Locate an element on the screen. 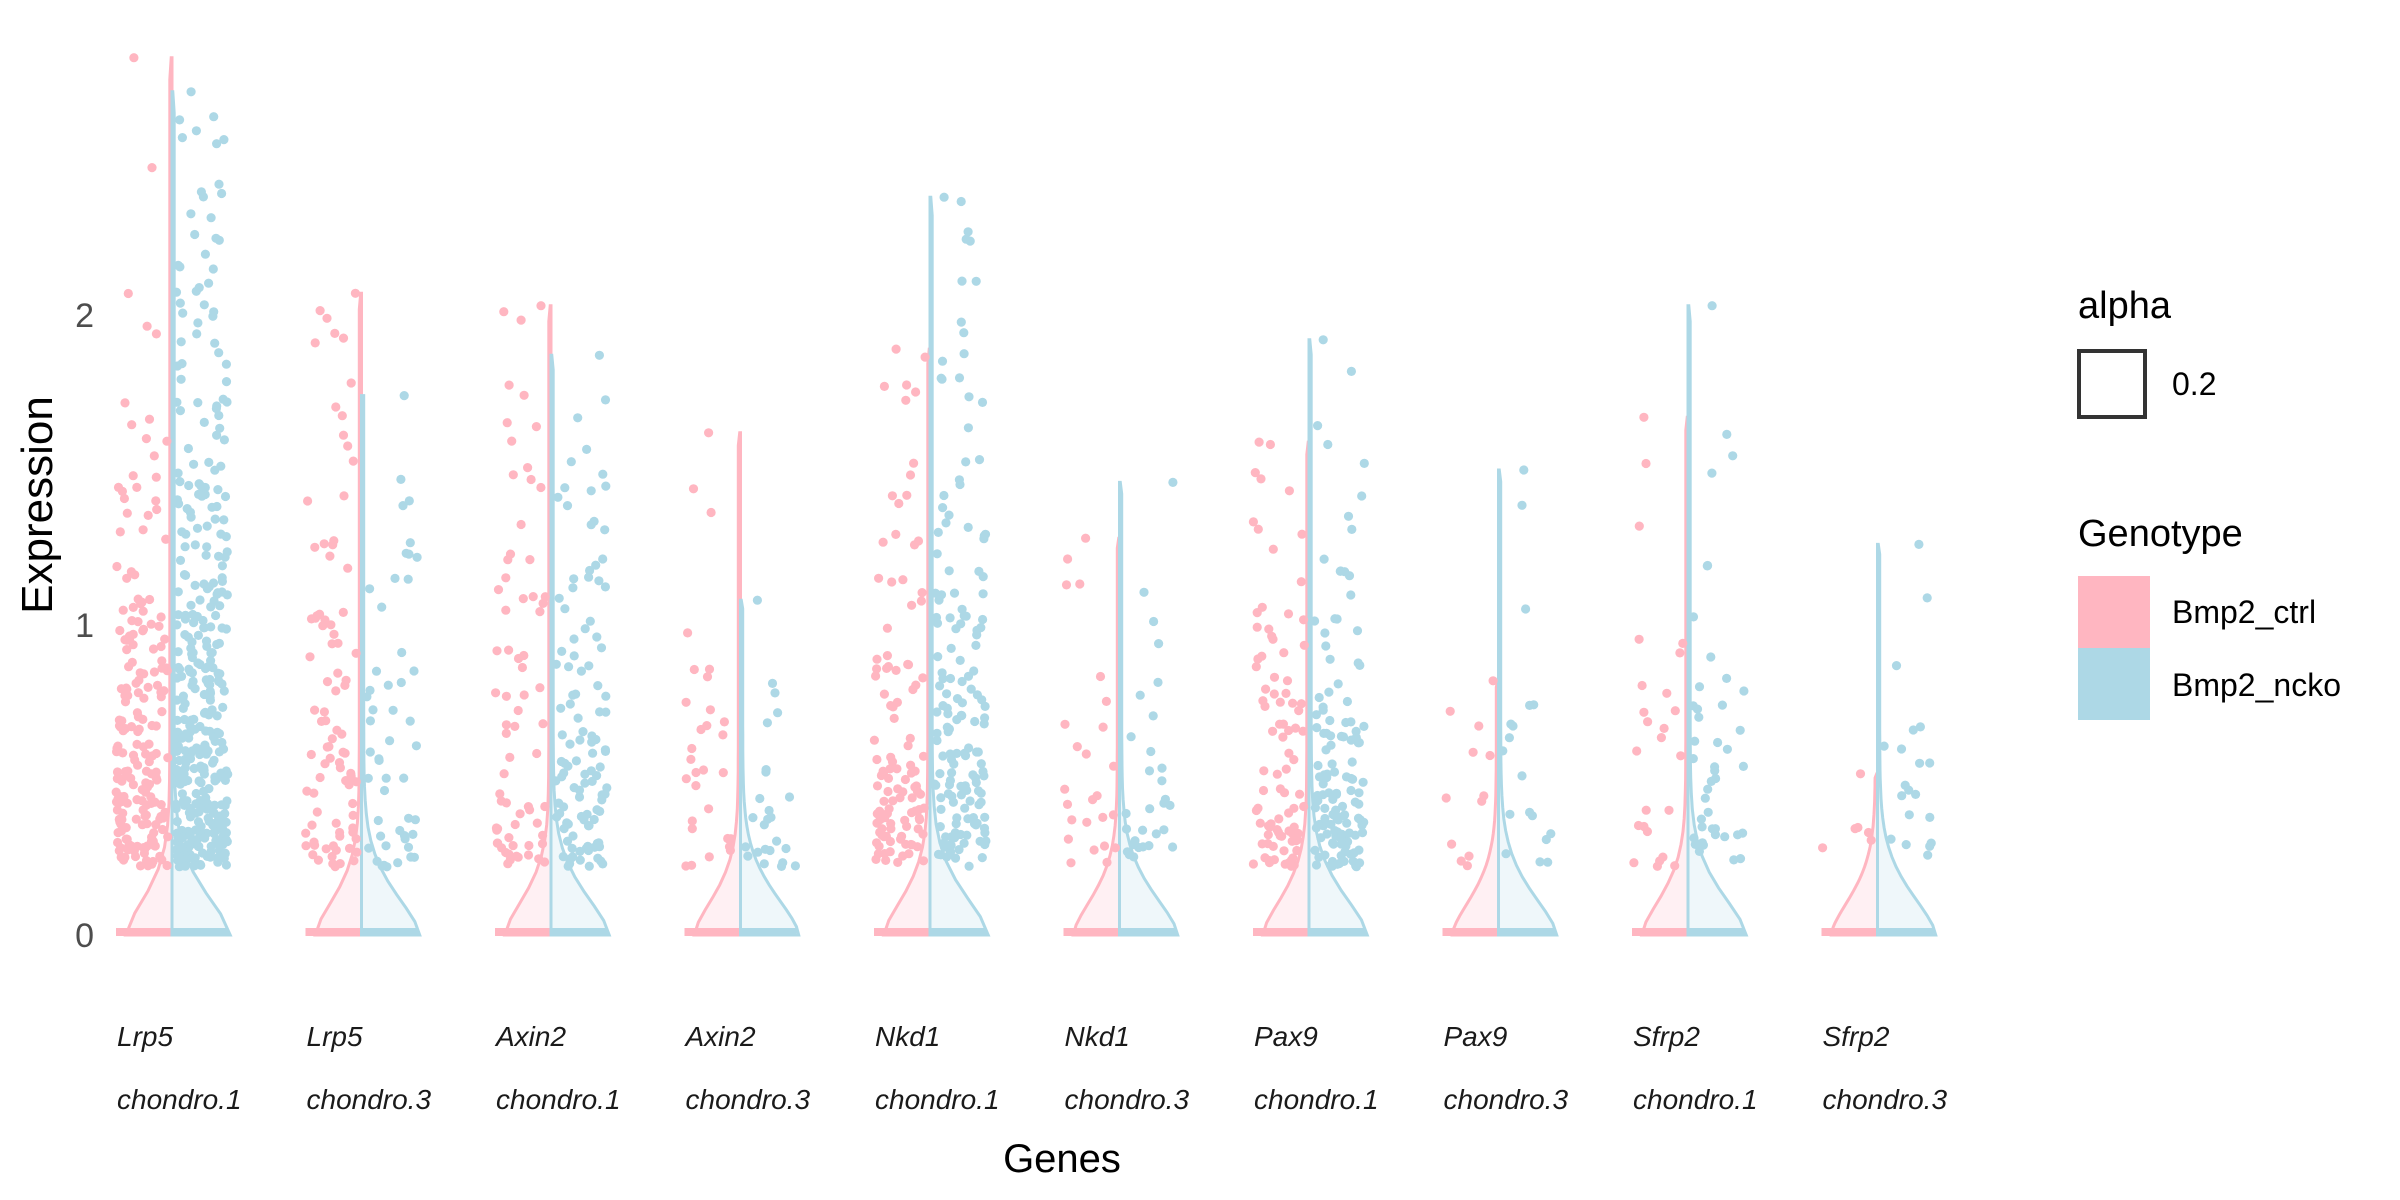  x-tick-gene: Sfrp2 is located at coordinates (1856, 1036).